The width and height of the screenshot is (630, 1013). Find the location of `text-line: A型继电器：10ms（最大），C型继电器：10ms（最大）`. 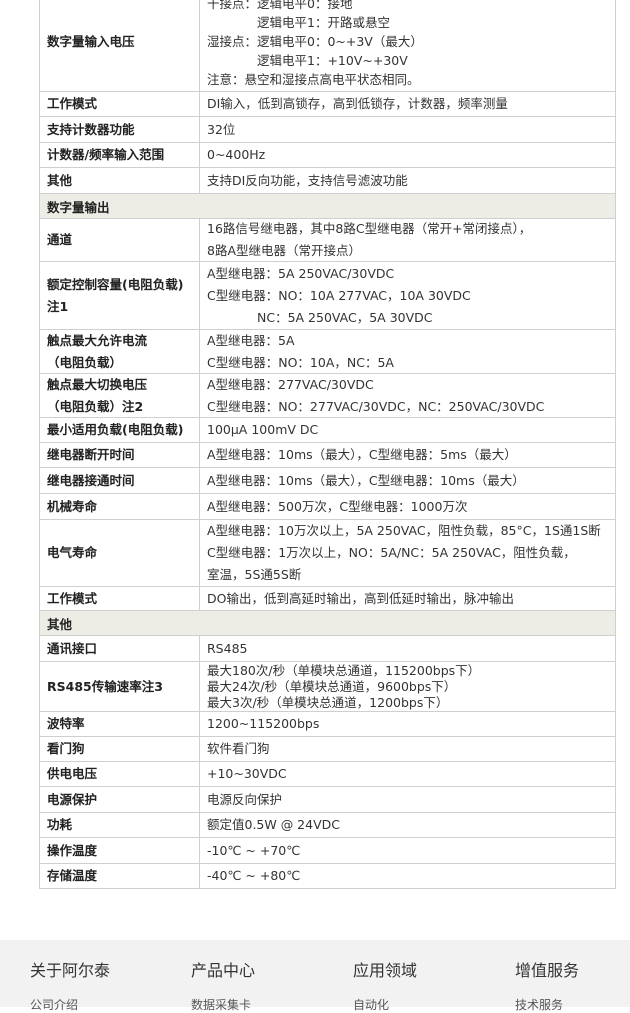

text-line: A型继电器：10ms（最大），C型继电器：10ms（最大） is located at coordinates (366, 480).